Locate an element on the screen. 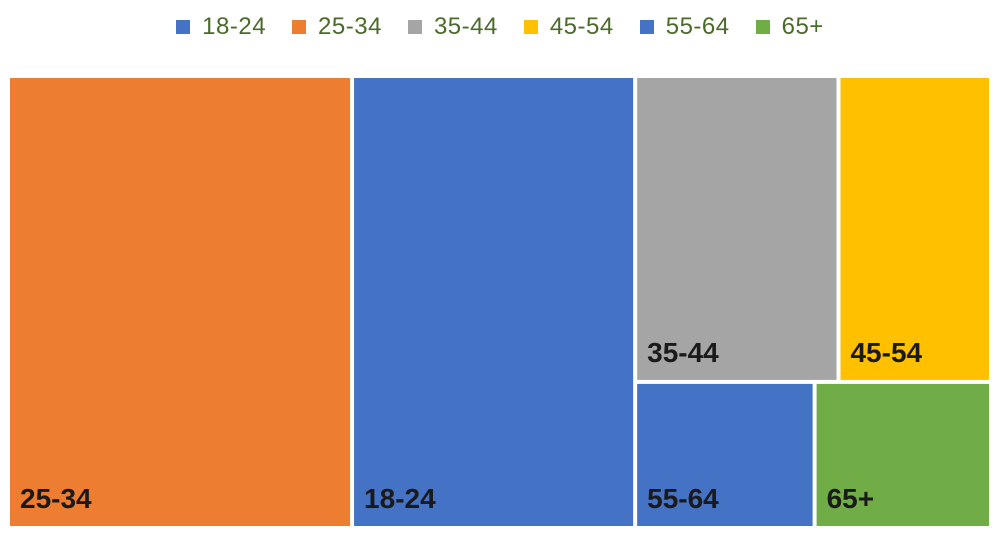 The image size is (1000, 541). legend-item-45-54: 45-54 is located at coordinates (568, 27).